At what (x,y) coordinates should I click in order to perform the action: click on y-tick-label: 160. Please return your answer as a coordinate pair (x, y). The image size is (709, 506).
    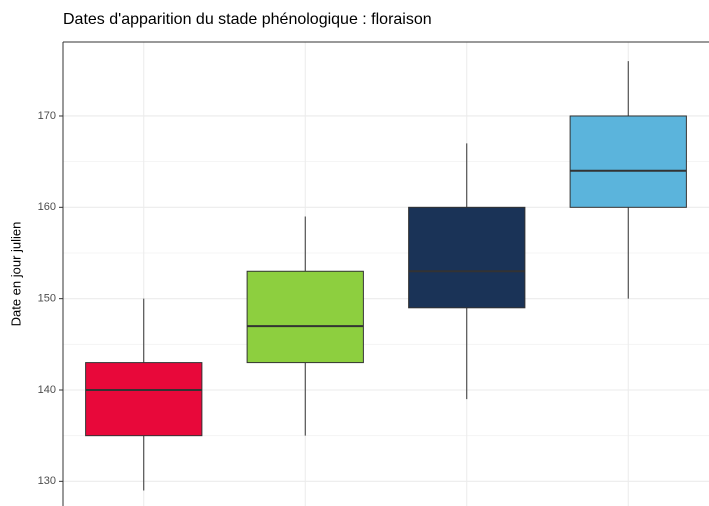
    Looking at the image, I should click on (47, 207).